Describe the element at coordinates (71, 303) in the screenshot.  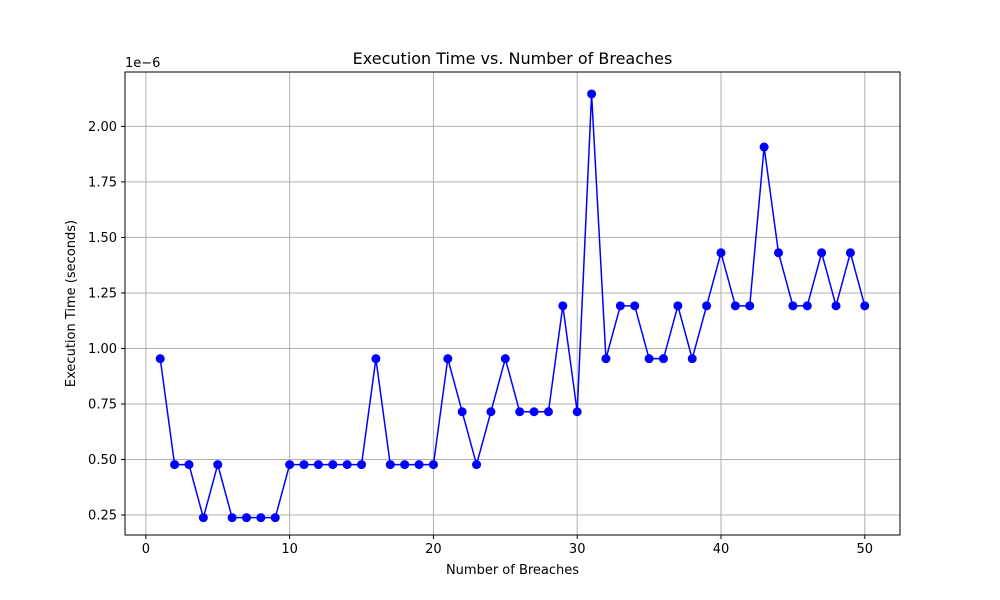
I see `y-axis-label: Execution Time (seconds)` at that location.